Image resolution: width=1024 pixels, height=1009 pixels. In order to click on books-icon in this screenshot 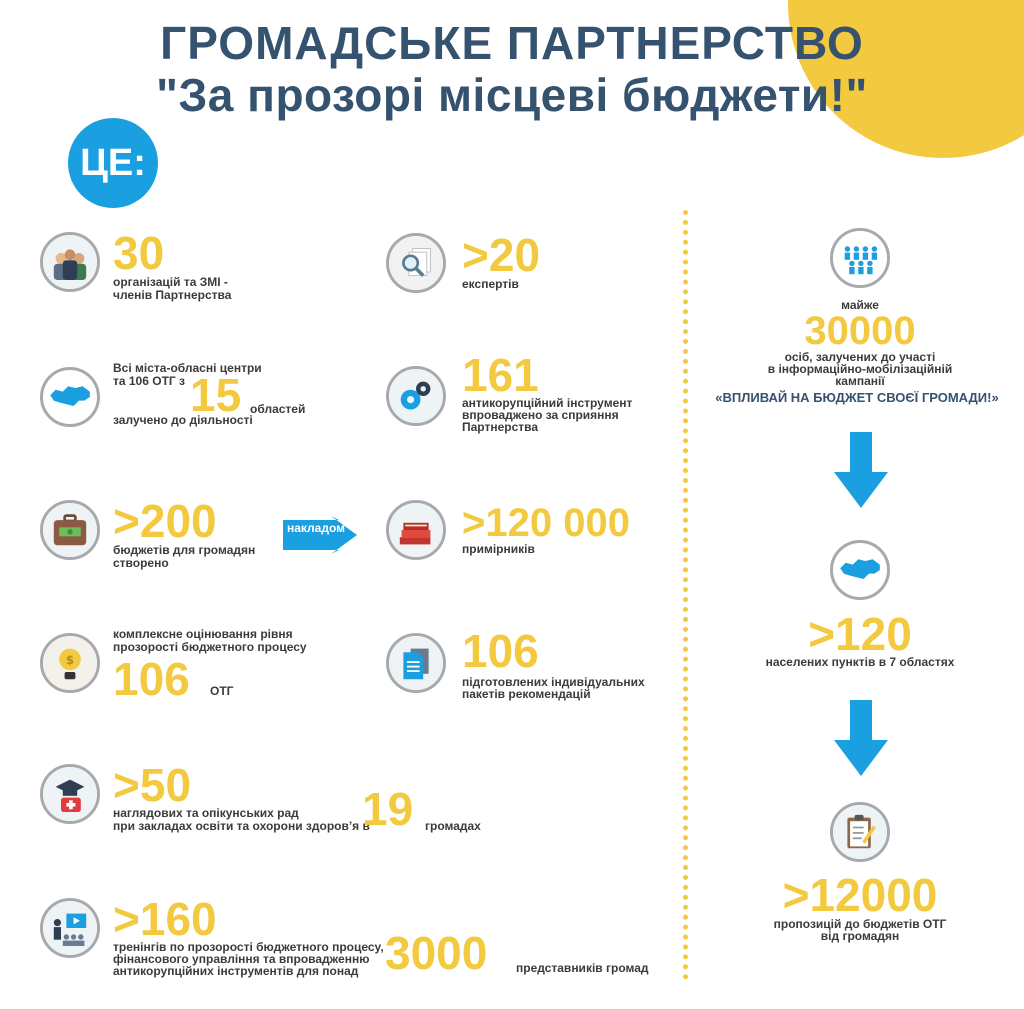, I will do `click(416, 530)`.